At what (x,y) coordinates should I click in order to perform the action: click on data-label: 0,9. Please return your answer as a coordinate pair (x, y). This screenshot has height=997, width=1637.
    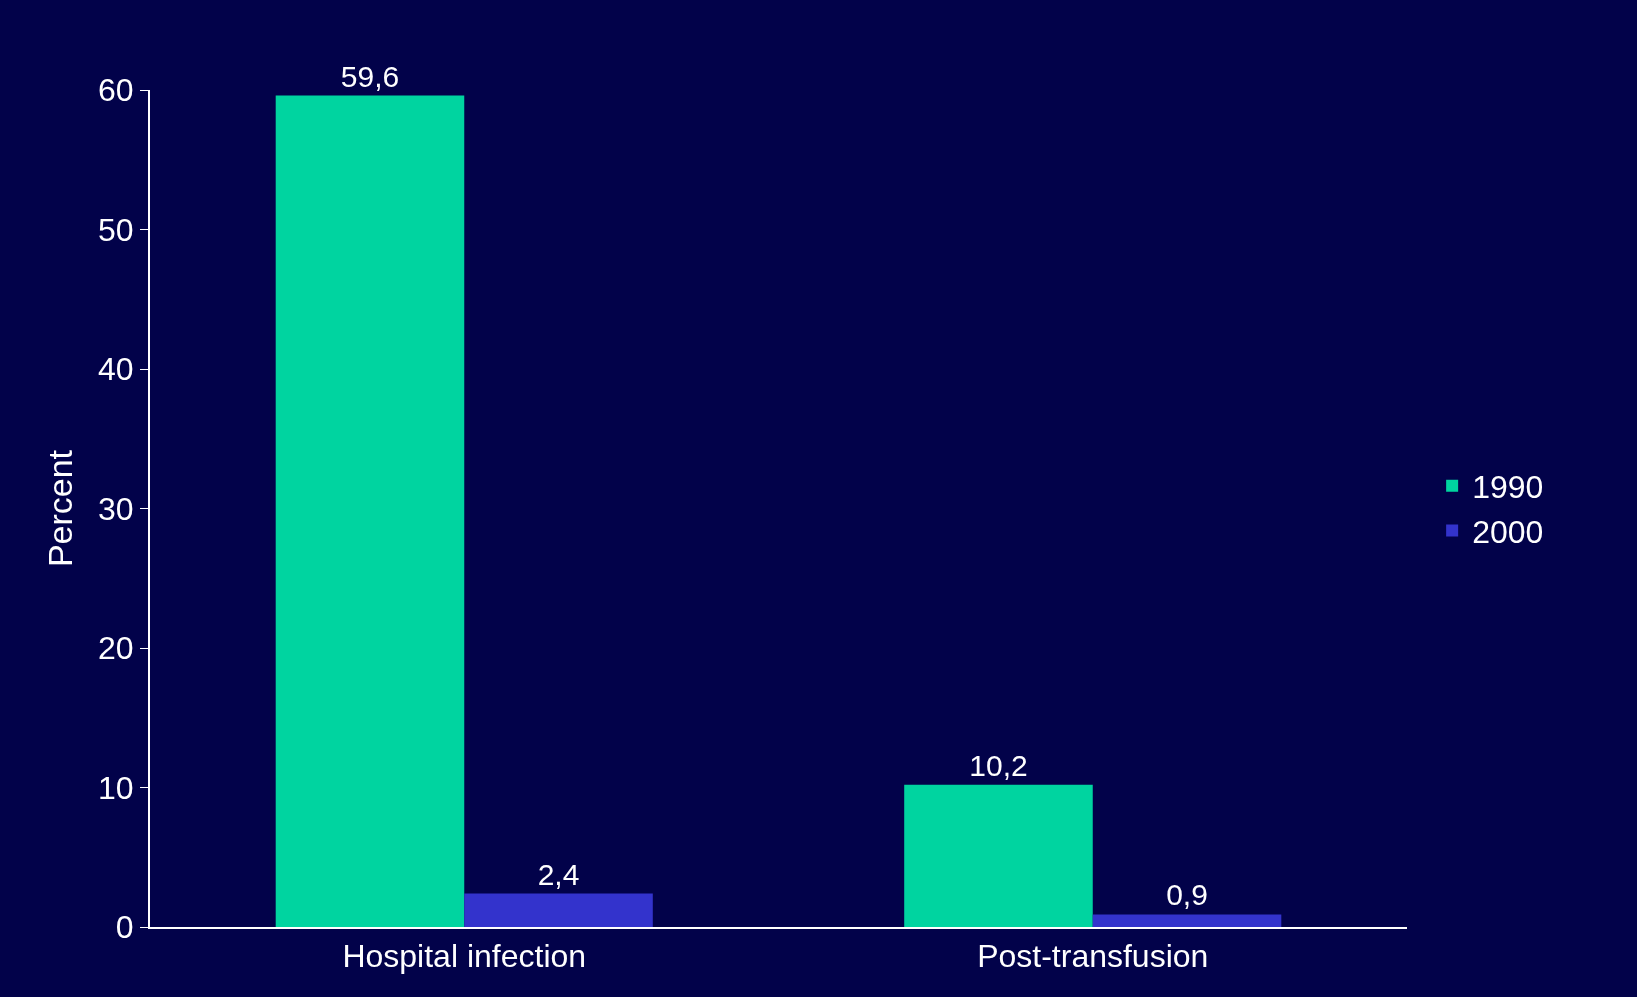
    Looking at the image, I should click on (1187, 895).